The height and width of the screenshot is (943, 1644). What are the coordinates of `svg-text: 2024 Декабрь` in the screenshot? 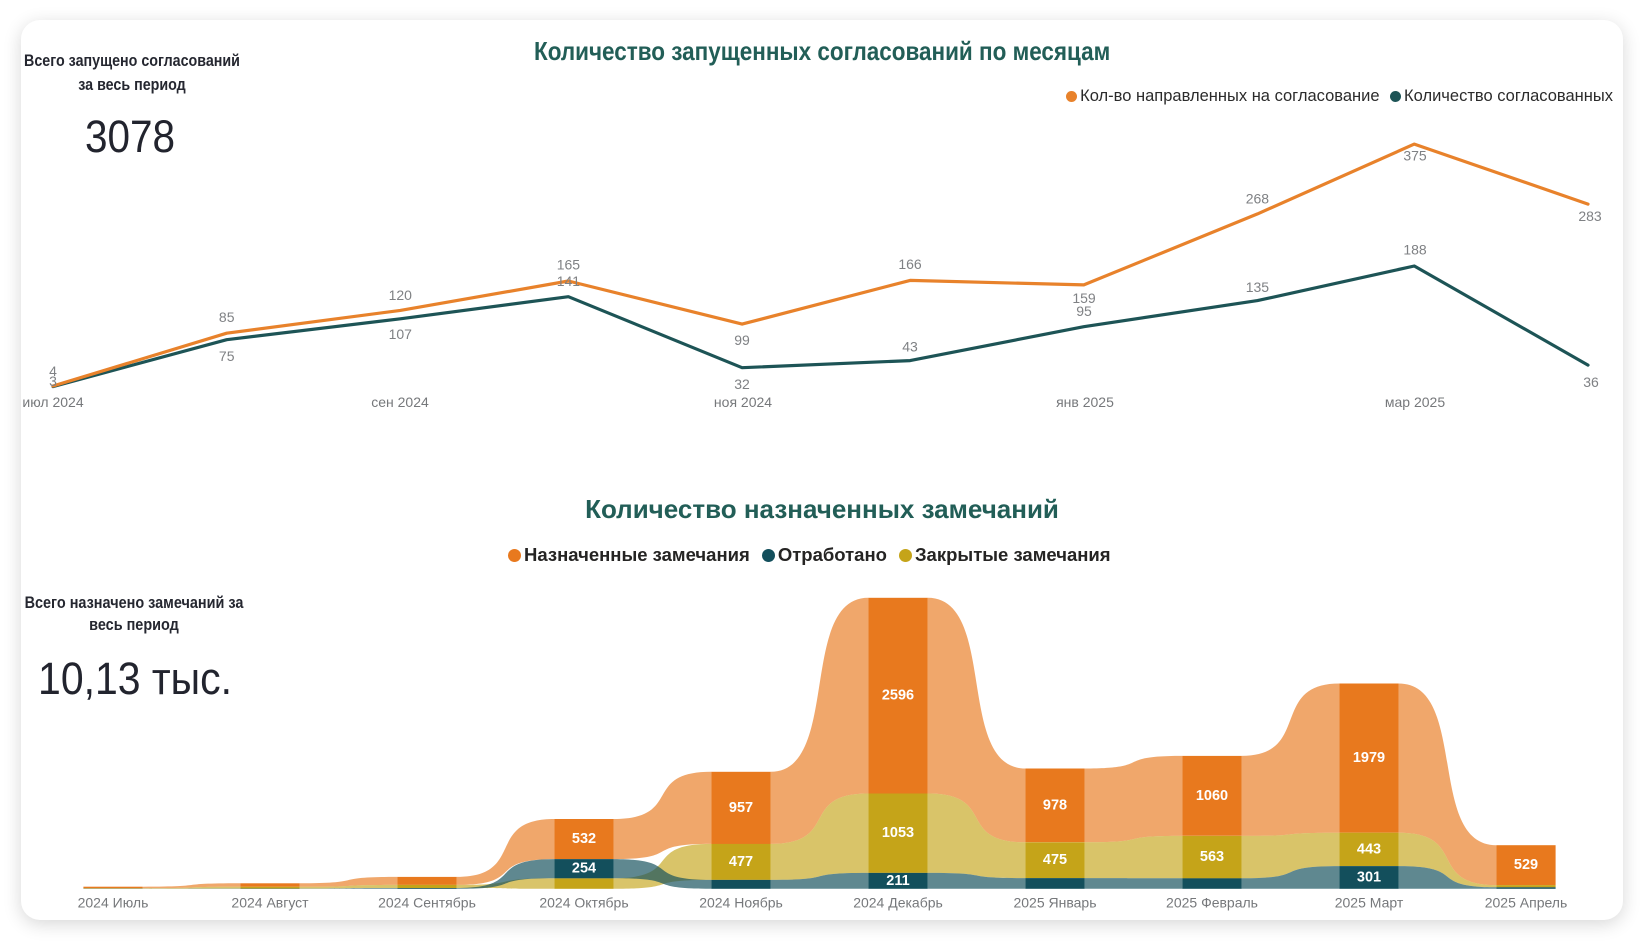 It's located at (898, 903).